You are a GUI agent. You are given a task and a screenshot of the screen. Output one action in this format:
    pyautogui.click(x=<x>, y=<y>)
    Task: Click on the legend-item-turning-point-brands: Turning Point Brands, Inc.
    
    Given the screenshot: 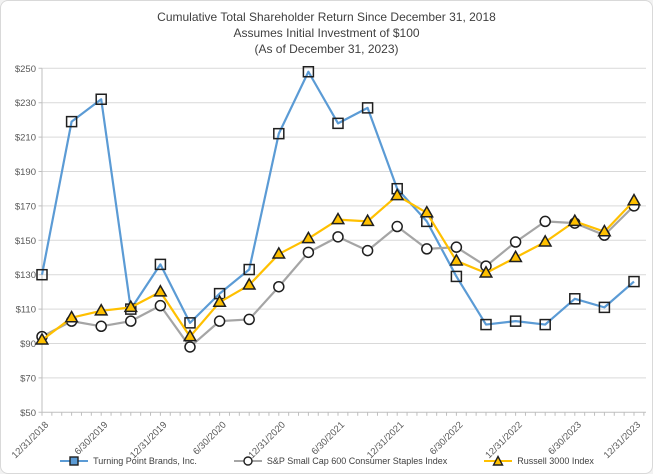 What is the action you would take?
    pyautogui.click(x=128, y=461)
    